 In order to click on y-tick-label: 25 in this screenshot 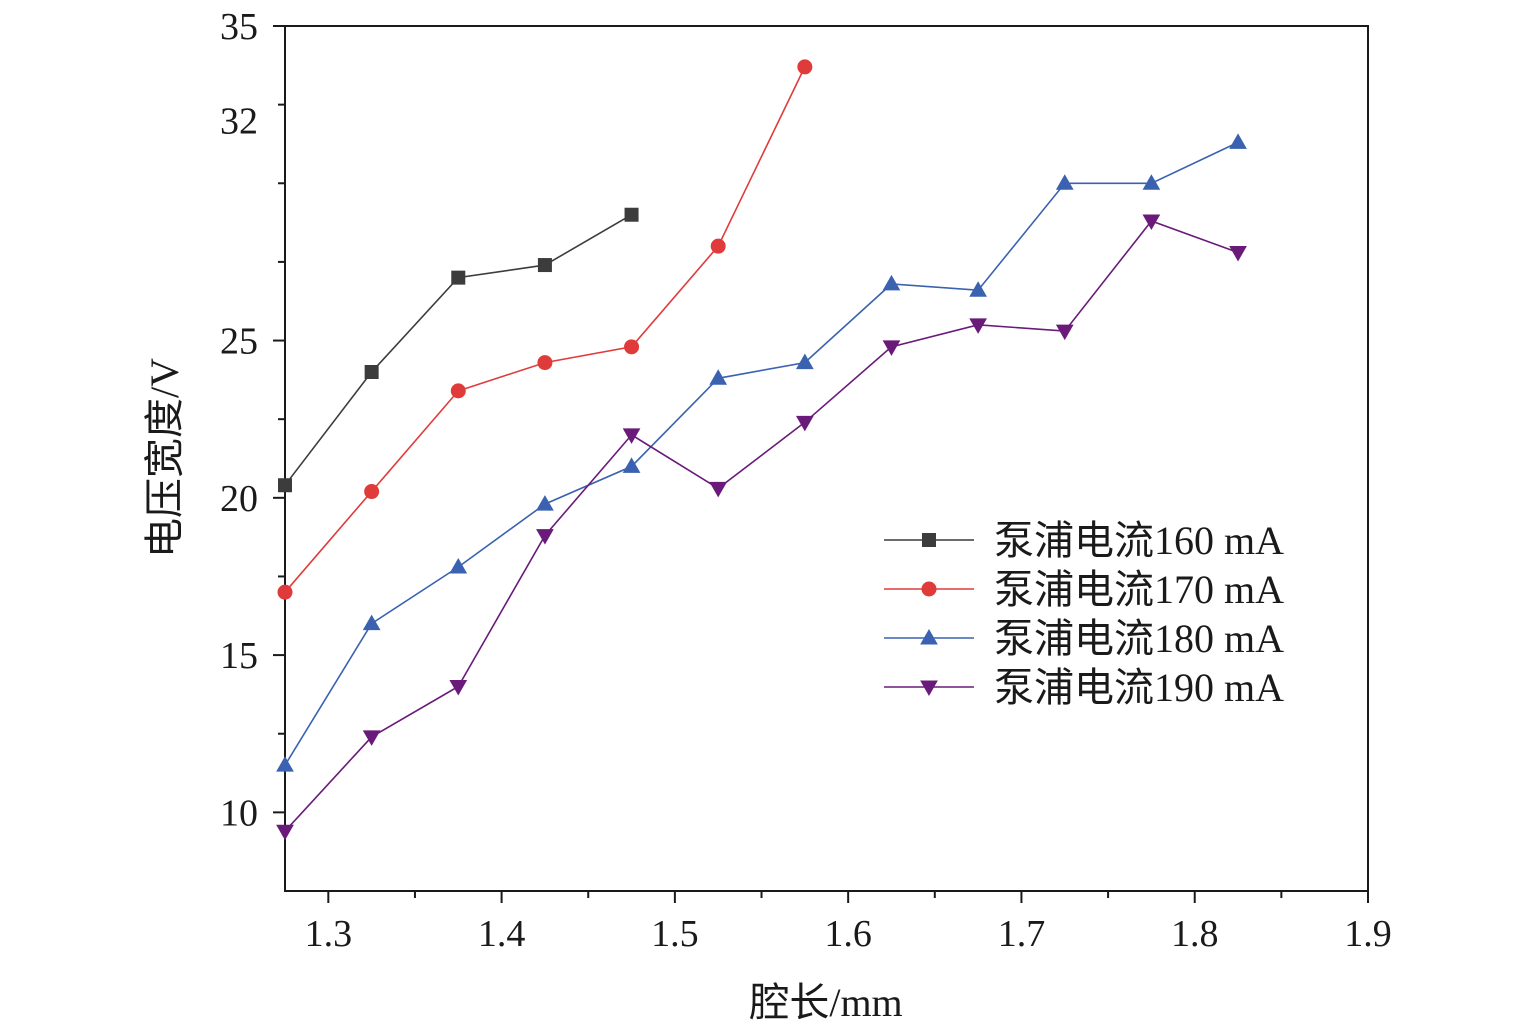, I will do `click(239, 342)`.